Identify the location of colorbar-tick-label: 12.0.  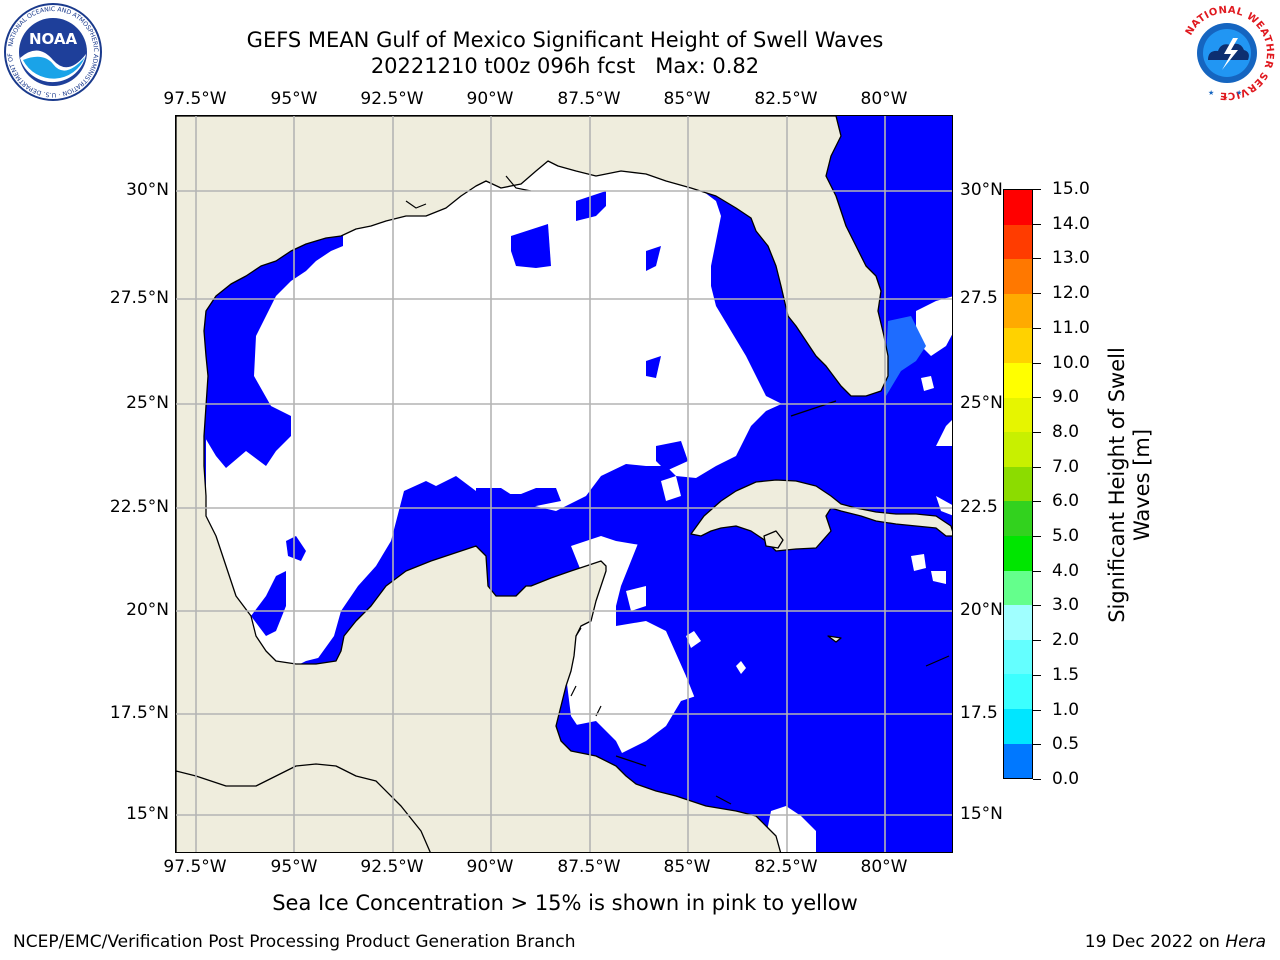
(1071, 293).